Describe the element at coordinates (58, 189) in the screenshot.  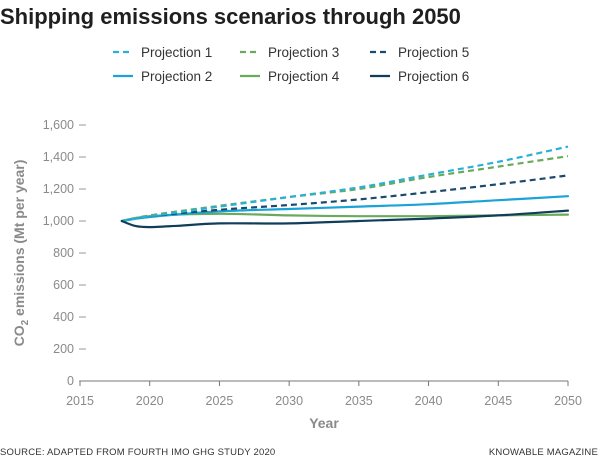
I see `y-tick-label: 1,200` at that location.